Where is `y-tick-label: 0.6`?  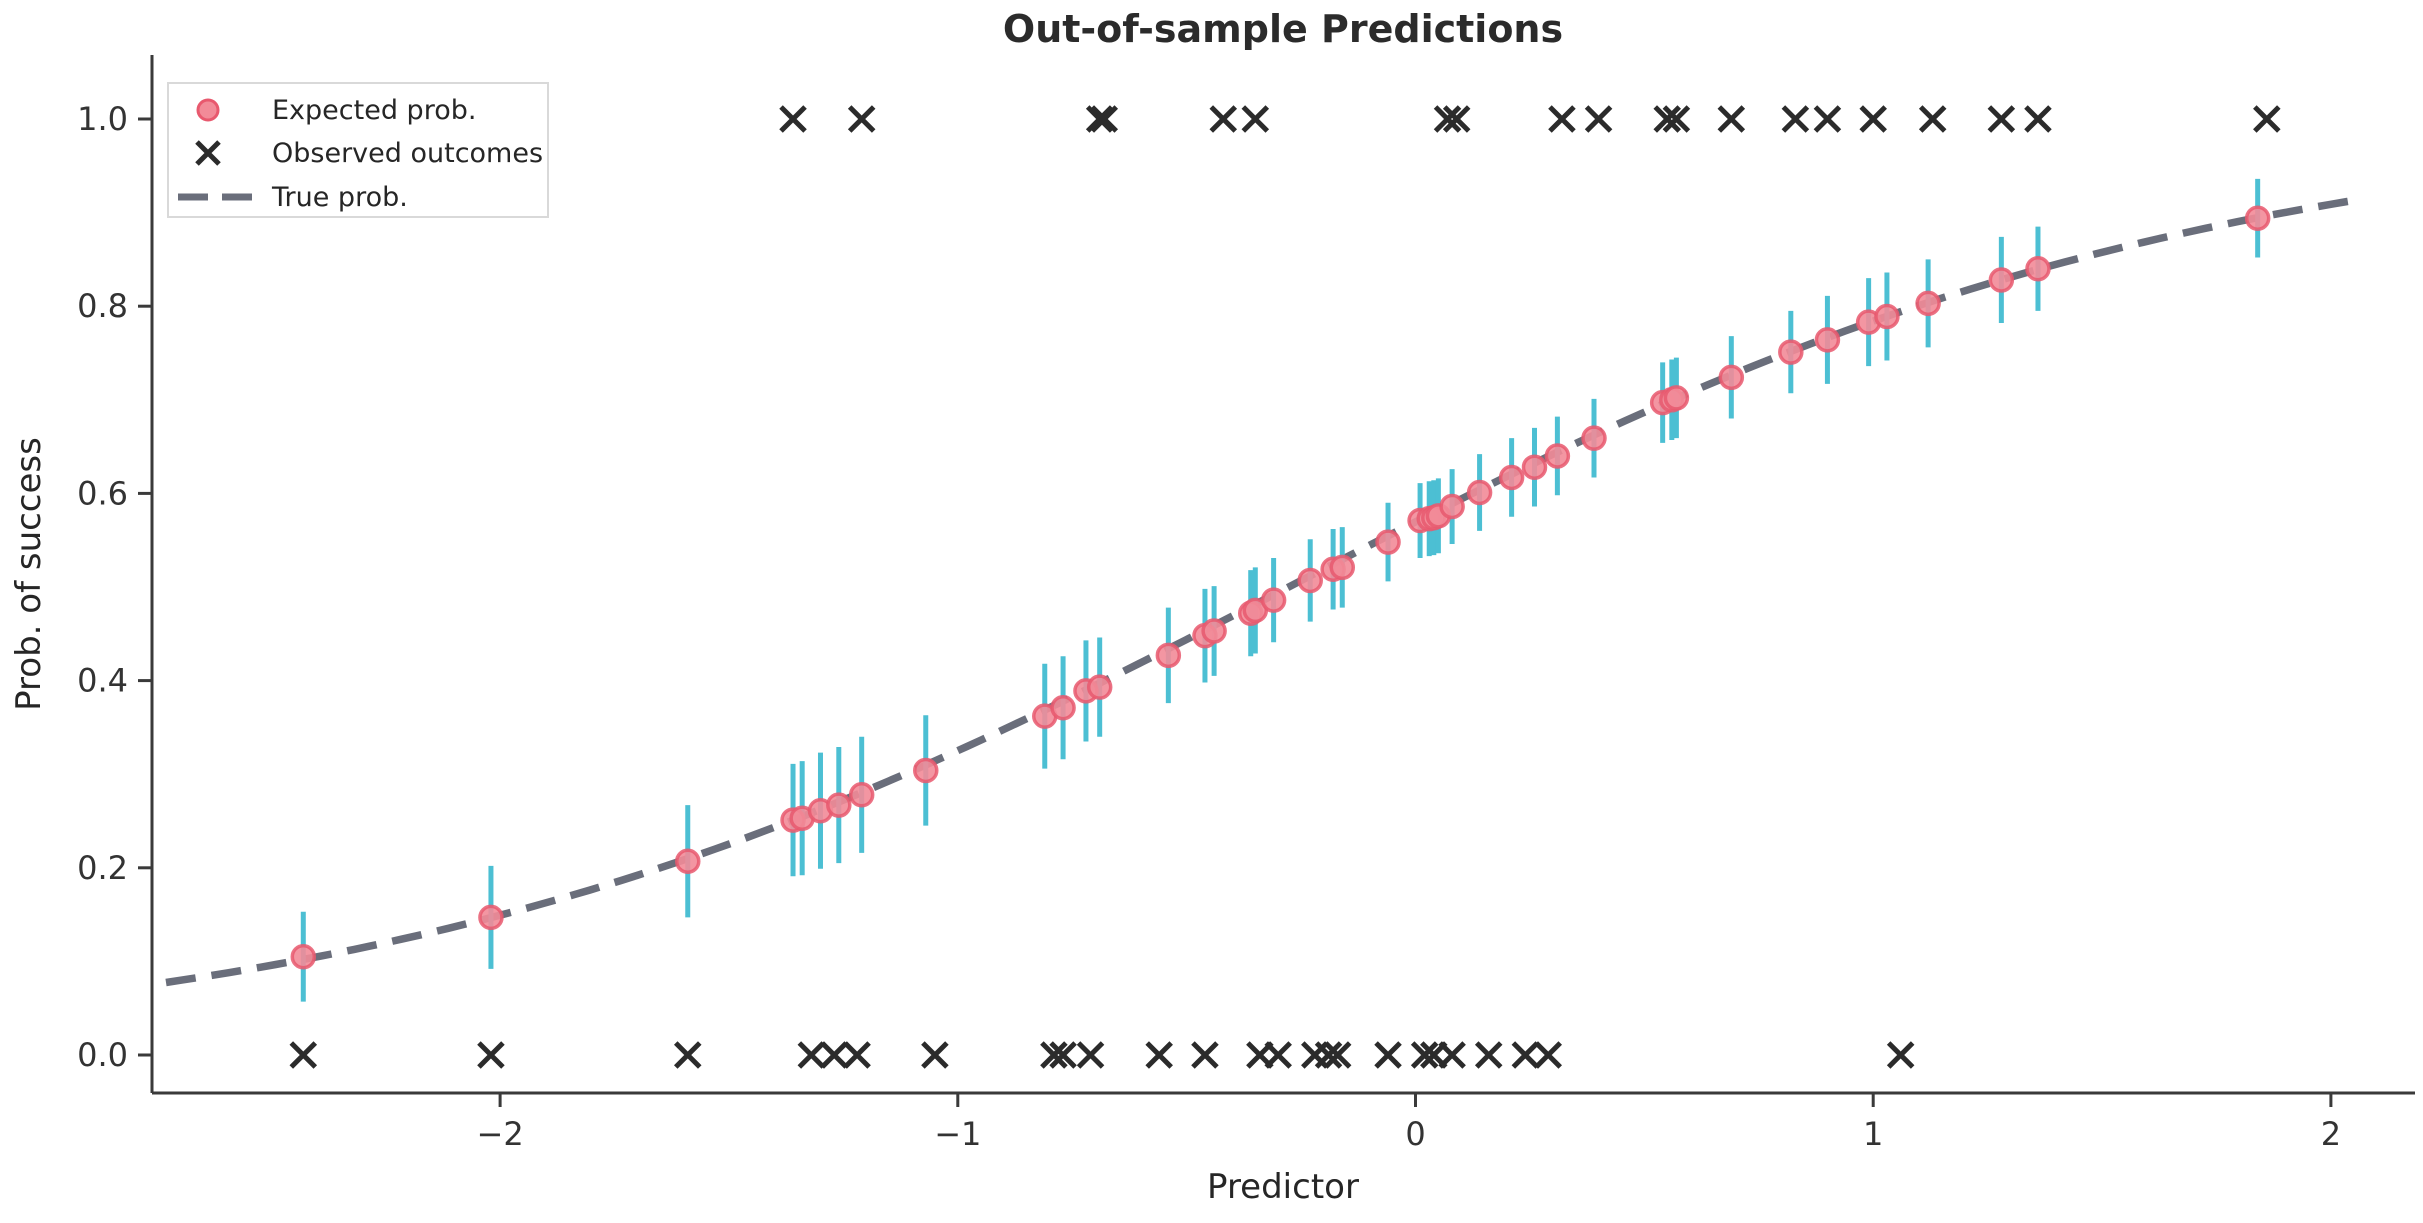 y-tick-label: 0.6 is located at coordinates (102, 493).